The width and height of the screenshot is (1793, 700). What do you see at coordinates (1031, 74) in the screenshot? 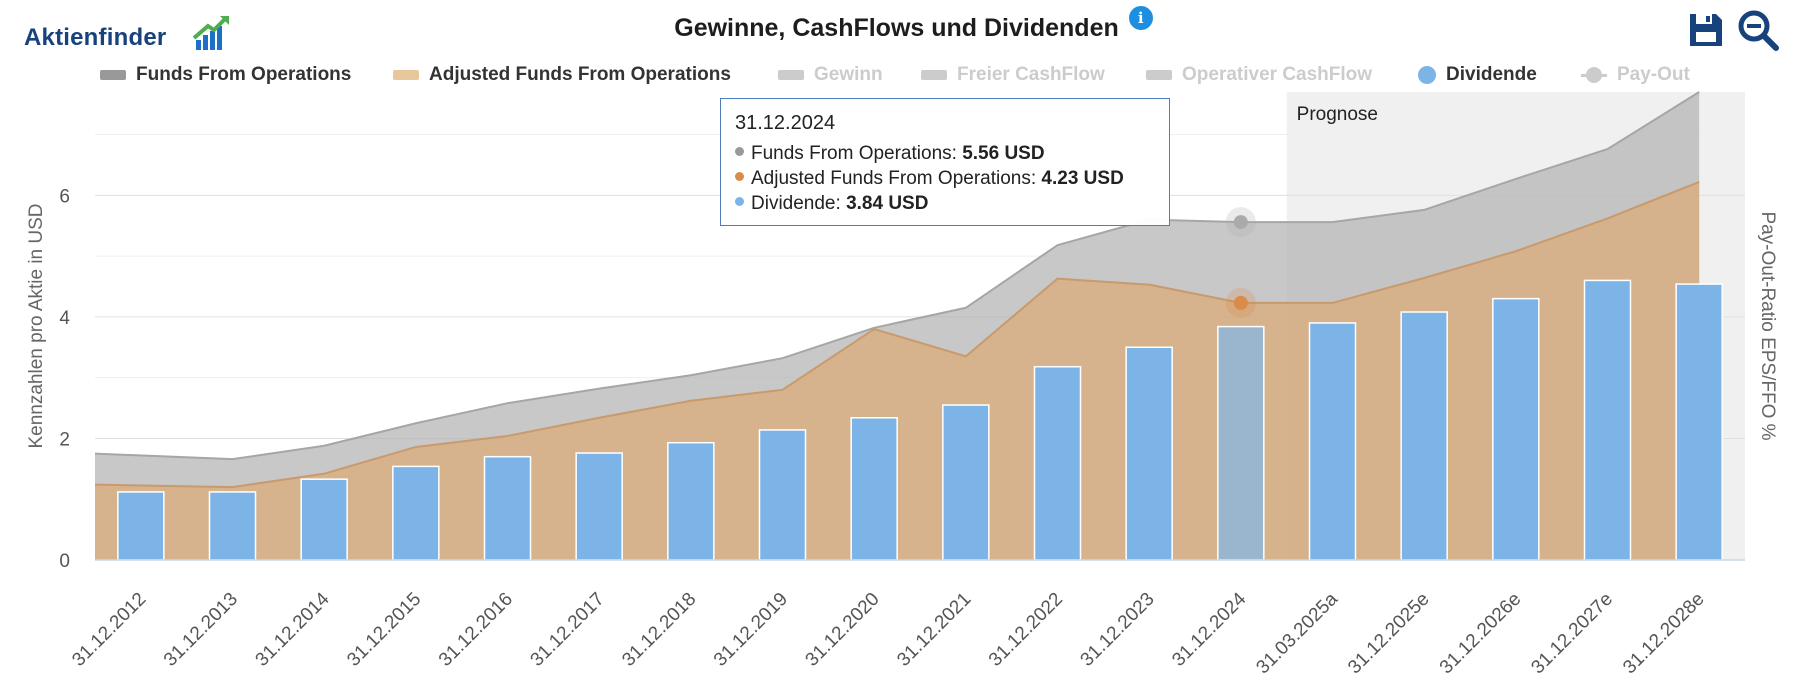
I see `legend-label: Freier CashFlow` at bounding box center [1031, 74].